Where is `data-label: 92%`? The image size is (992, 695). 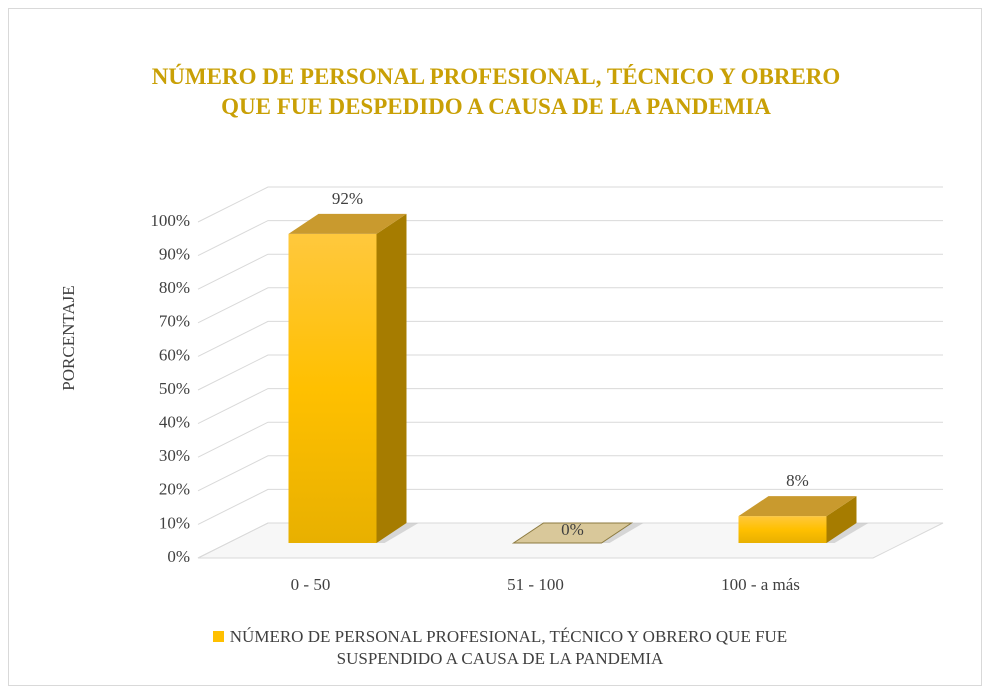
data-label: 92% is located at coordinates (347, 198).